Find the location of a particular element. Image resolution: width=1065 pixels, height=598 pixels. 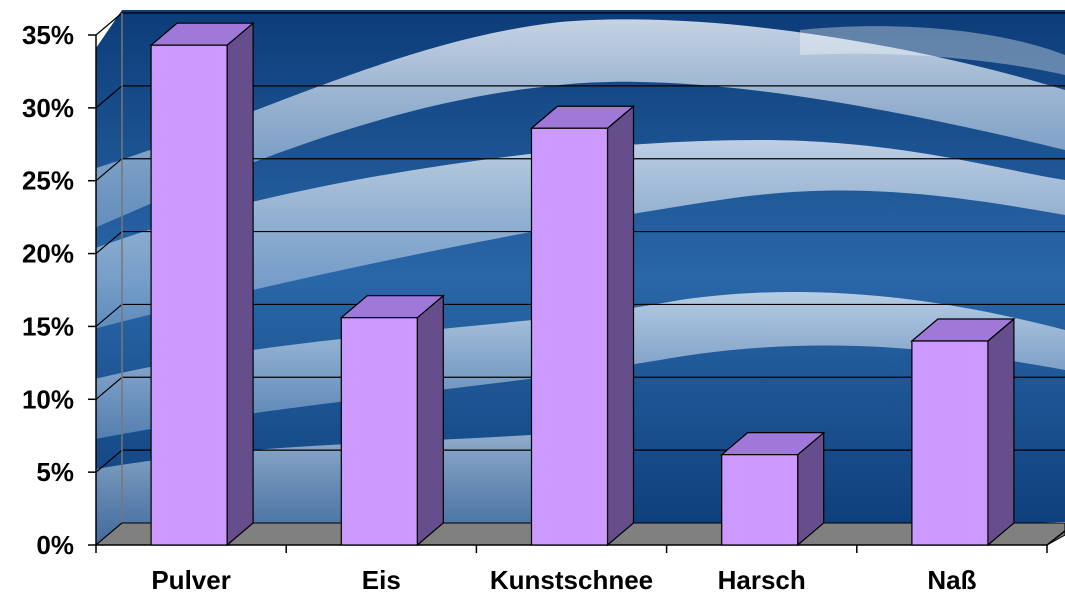

bar-eis is located at coordinates (392, 420).